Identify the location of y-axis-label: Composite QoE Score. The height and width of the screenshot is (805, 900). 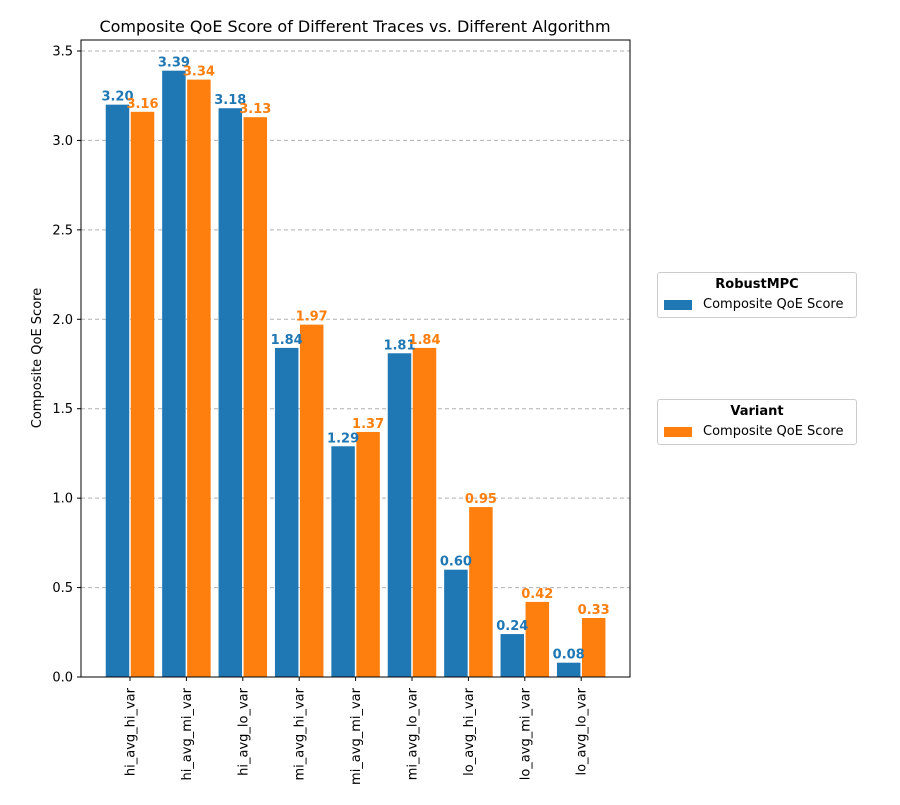
(37, 358).